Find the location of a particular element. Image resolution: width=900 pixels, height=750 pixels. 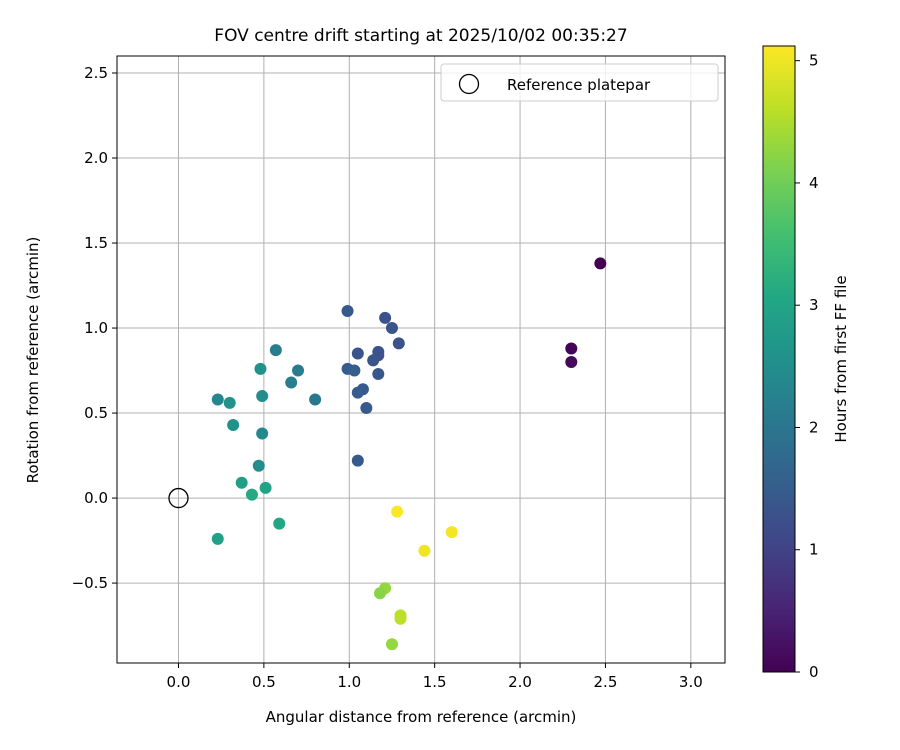

x-tick-label: 0.0 is located at coordinates (179, 682).